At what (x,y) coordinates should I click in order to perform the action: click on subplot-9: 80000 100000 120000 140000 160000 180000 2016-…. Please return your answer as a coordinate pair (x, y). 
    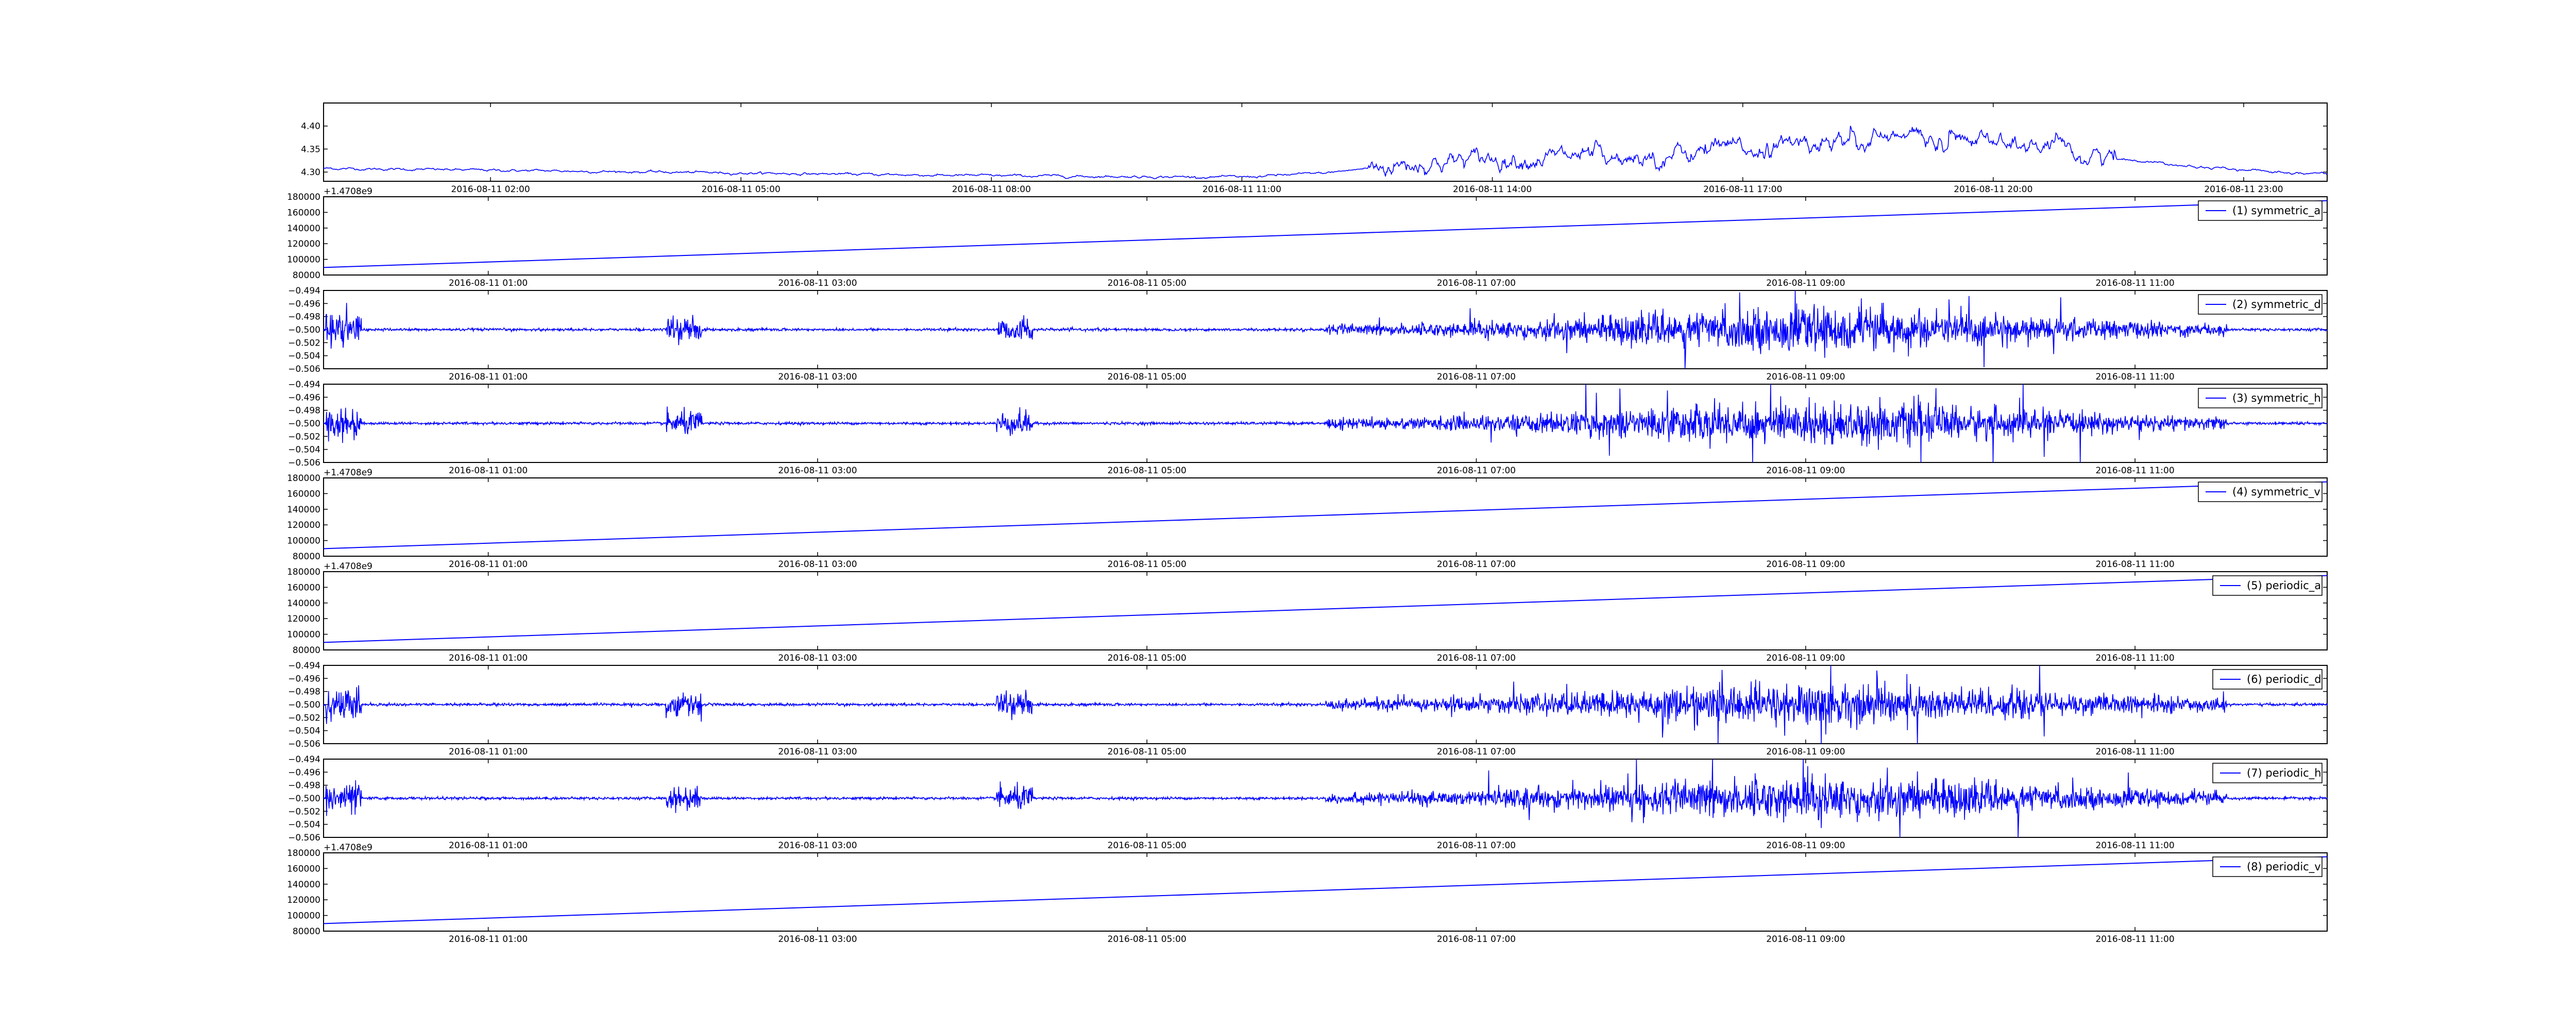
    Looking at the image, I should click on (1307, 894).